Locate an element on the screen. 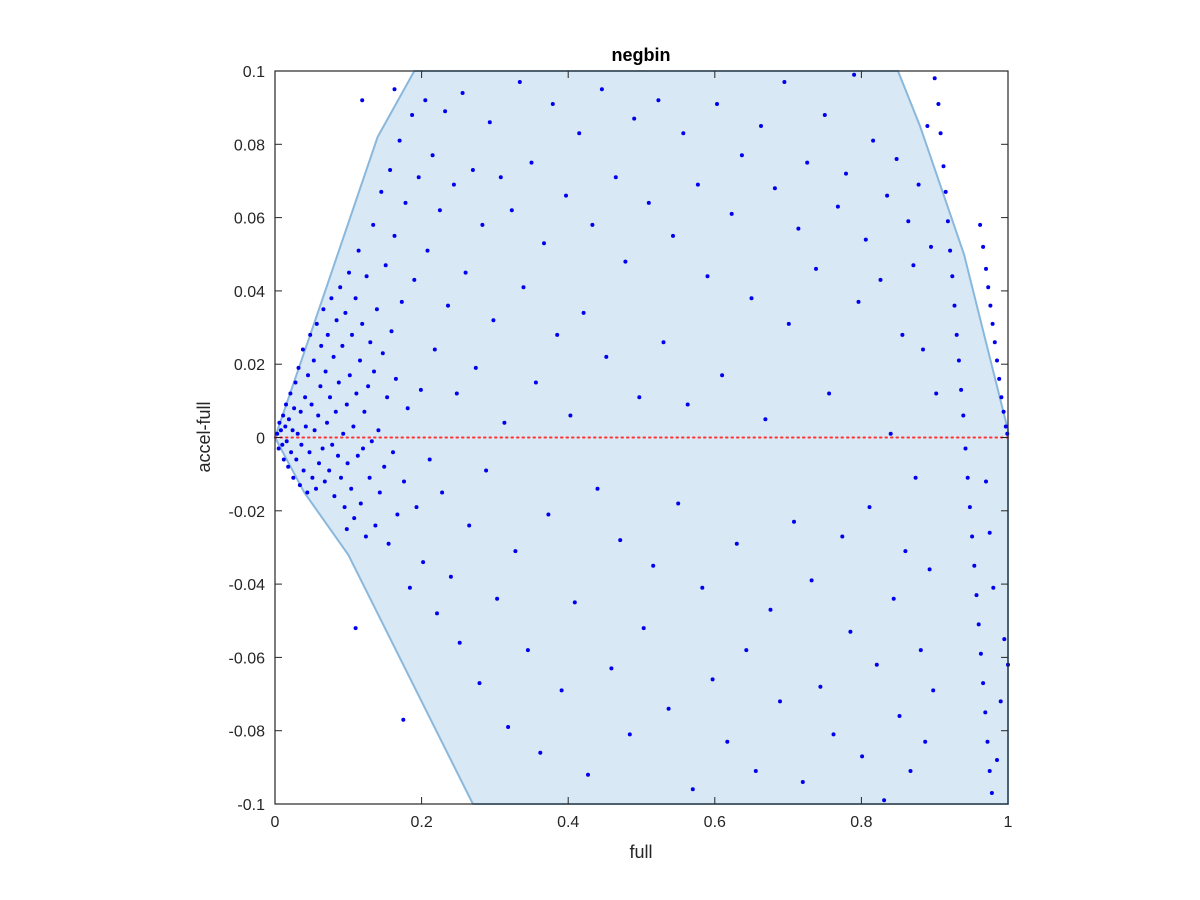 Image resolution: width=1200 pixels, height=900 pixels. x-tick-label: 0.8 is located at coordinates (861, 822).